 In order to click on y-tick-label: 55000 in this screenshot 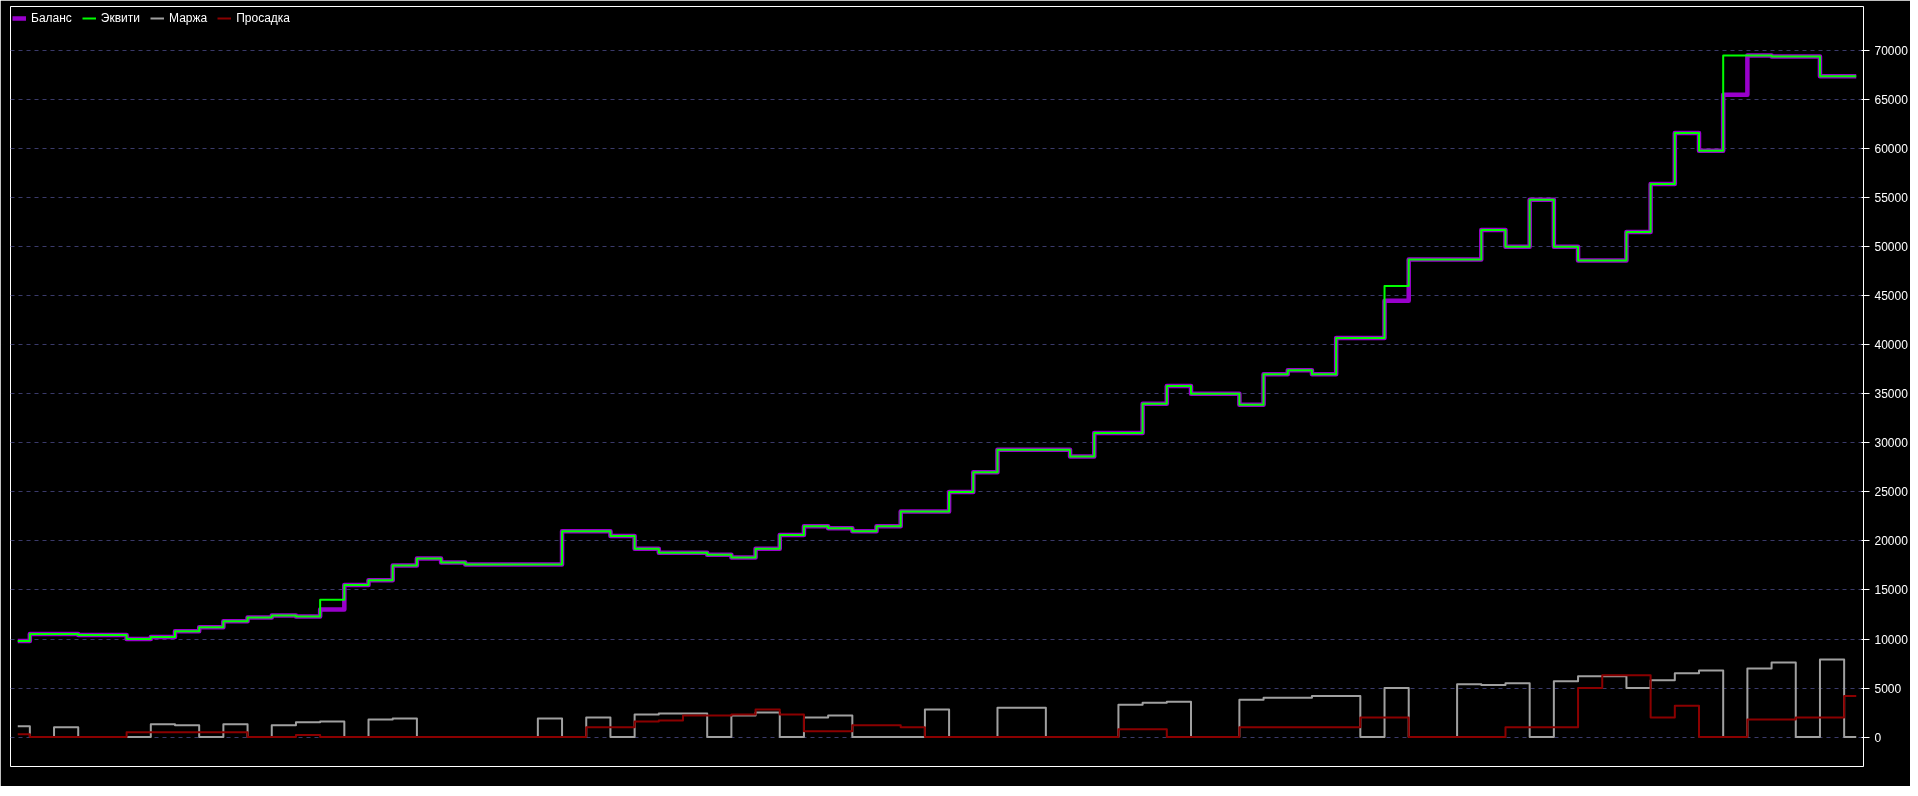, I will do `click(1891, 198)`.